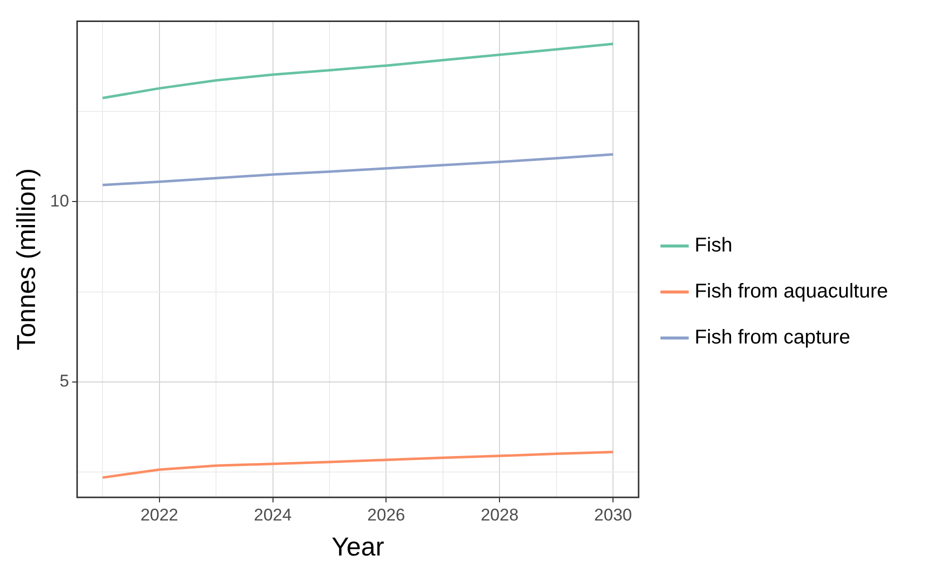  What do you see at coordinates (273, 514) in the screenshot?
I see `x-tick-label: 2024` at bounding box center [273, 514].